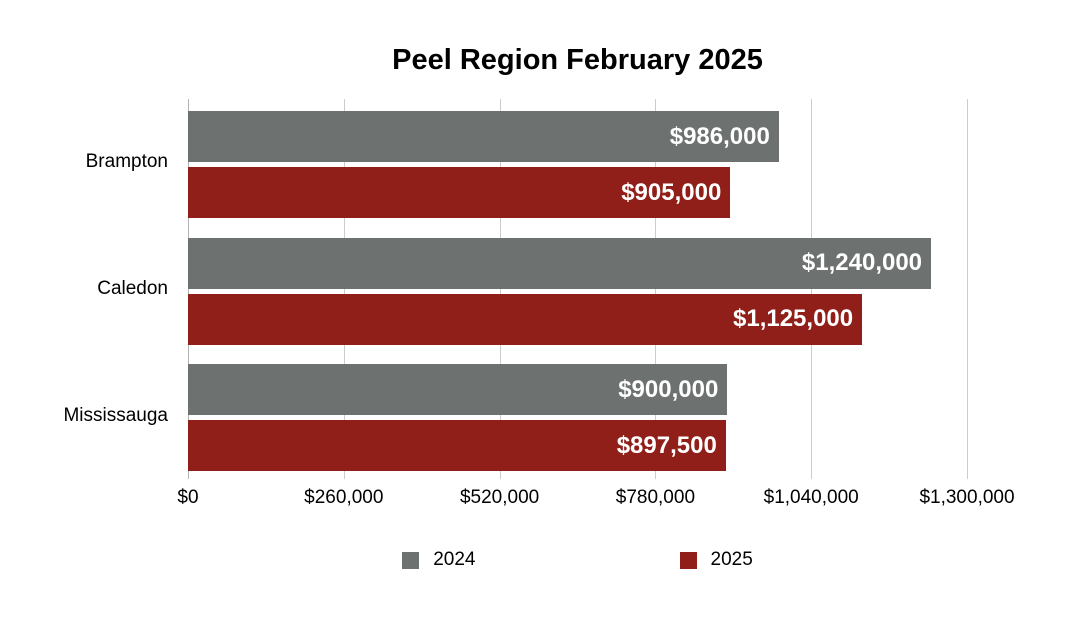 Image resolution: width=1068 pixels, height=628 pixels. What do you see at coordinates (967, 497) in the screenshot?
I see `x-tick-label: $1,300,000` at bounding box center [967, 497].